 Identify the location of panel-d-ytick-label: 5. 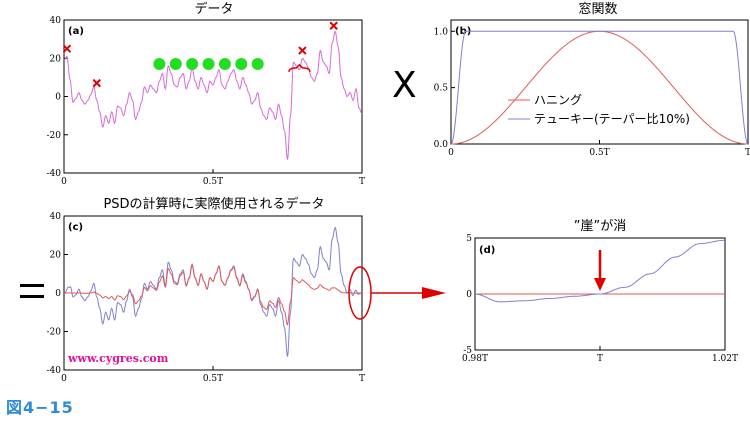
(469, 239).